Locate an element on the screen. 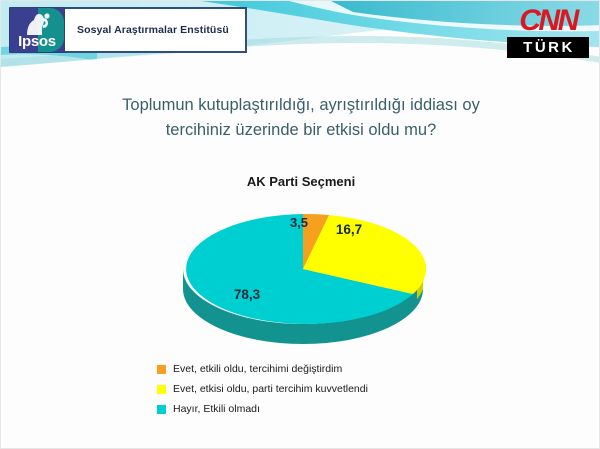 The height and width of the screenshot is (449, 600). pie-side-cyan is located at coordinates (303, 306).